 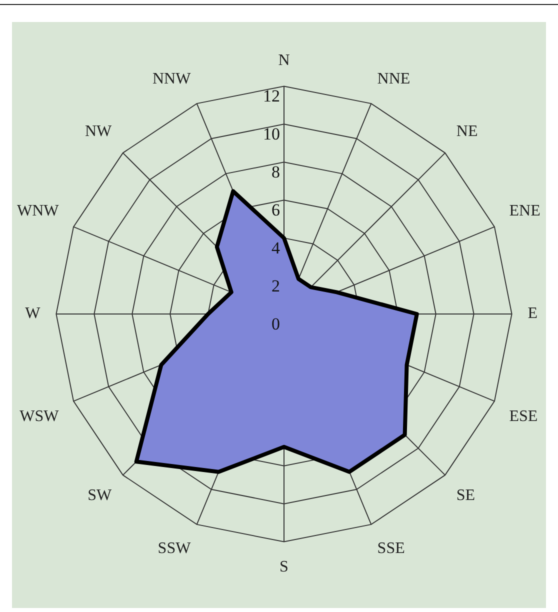 I want to click on spoke-label: WNW, so click(x=38, y=211).